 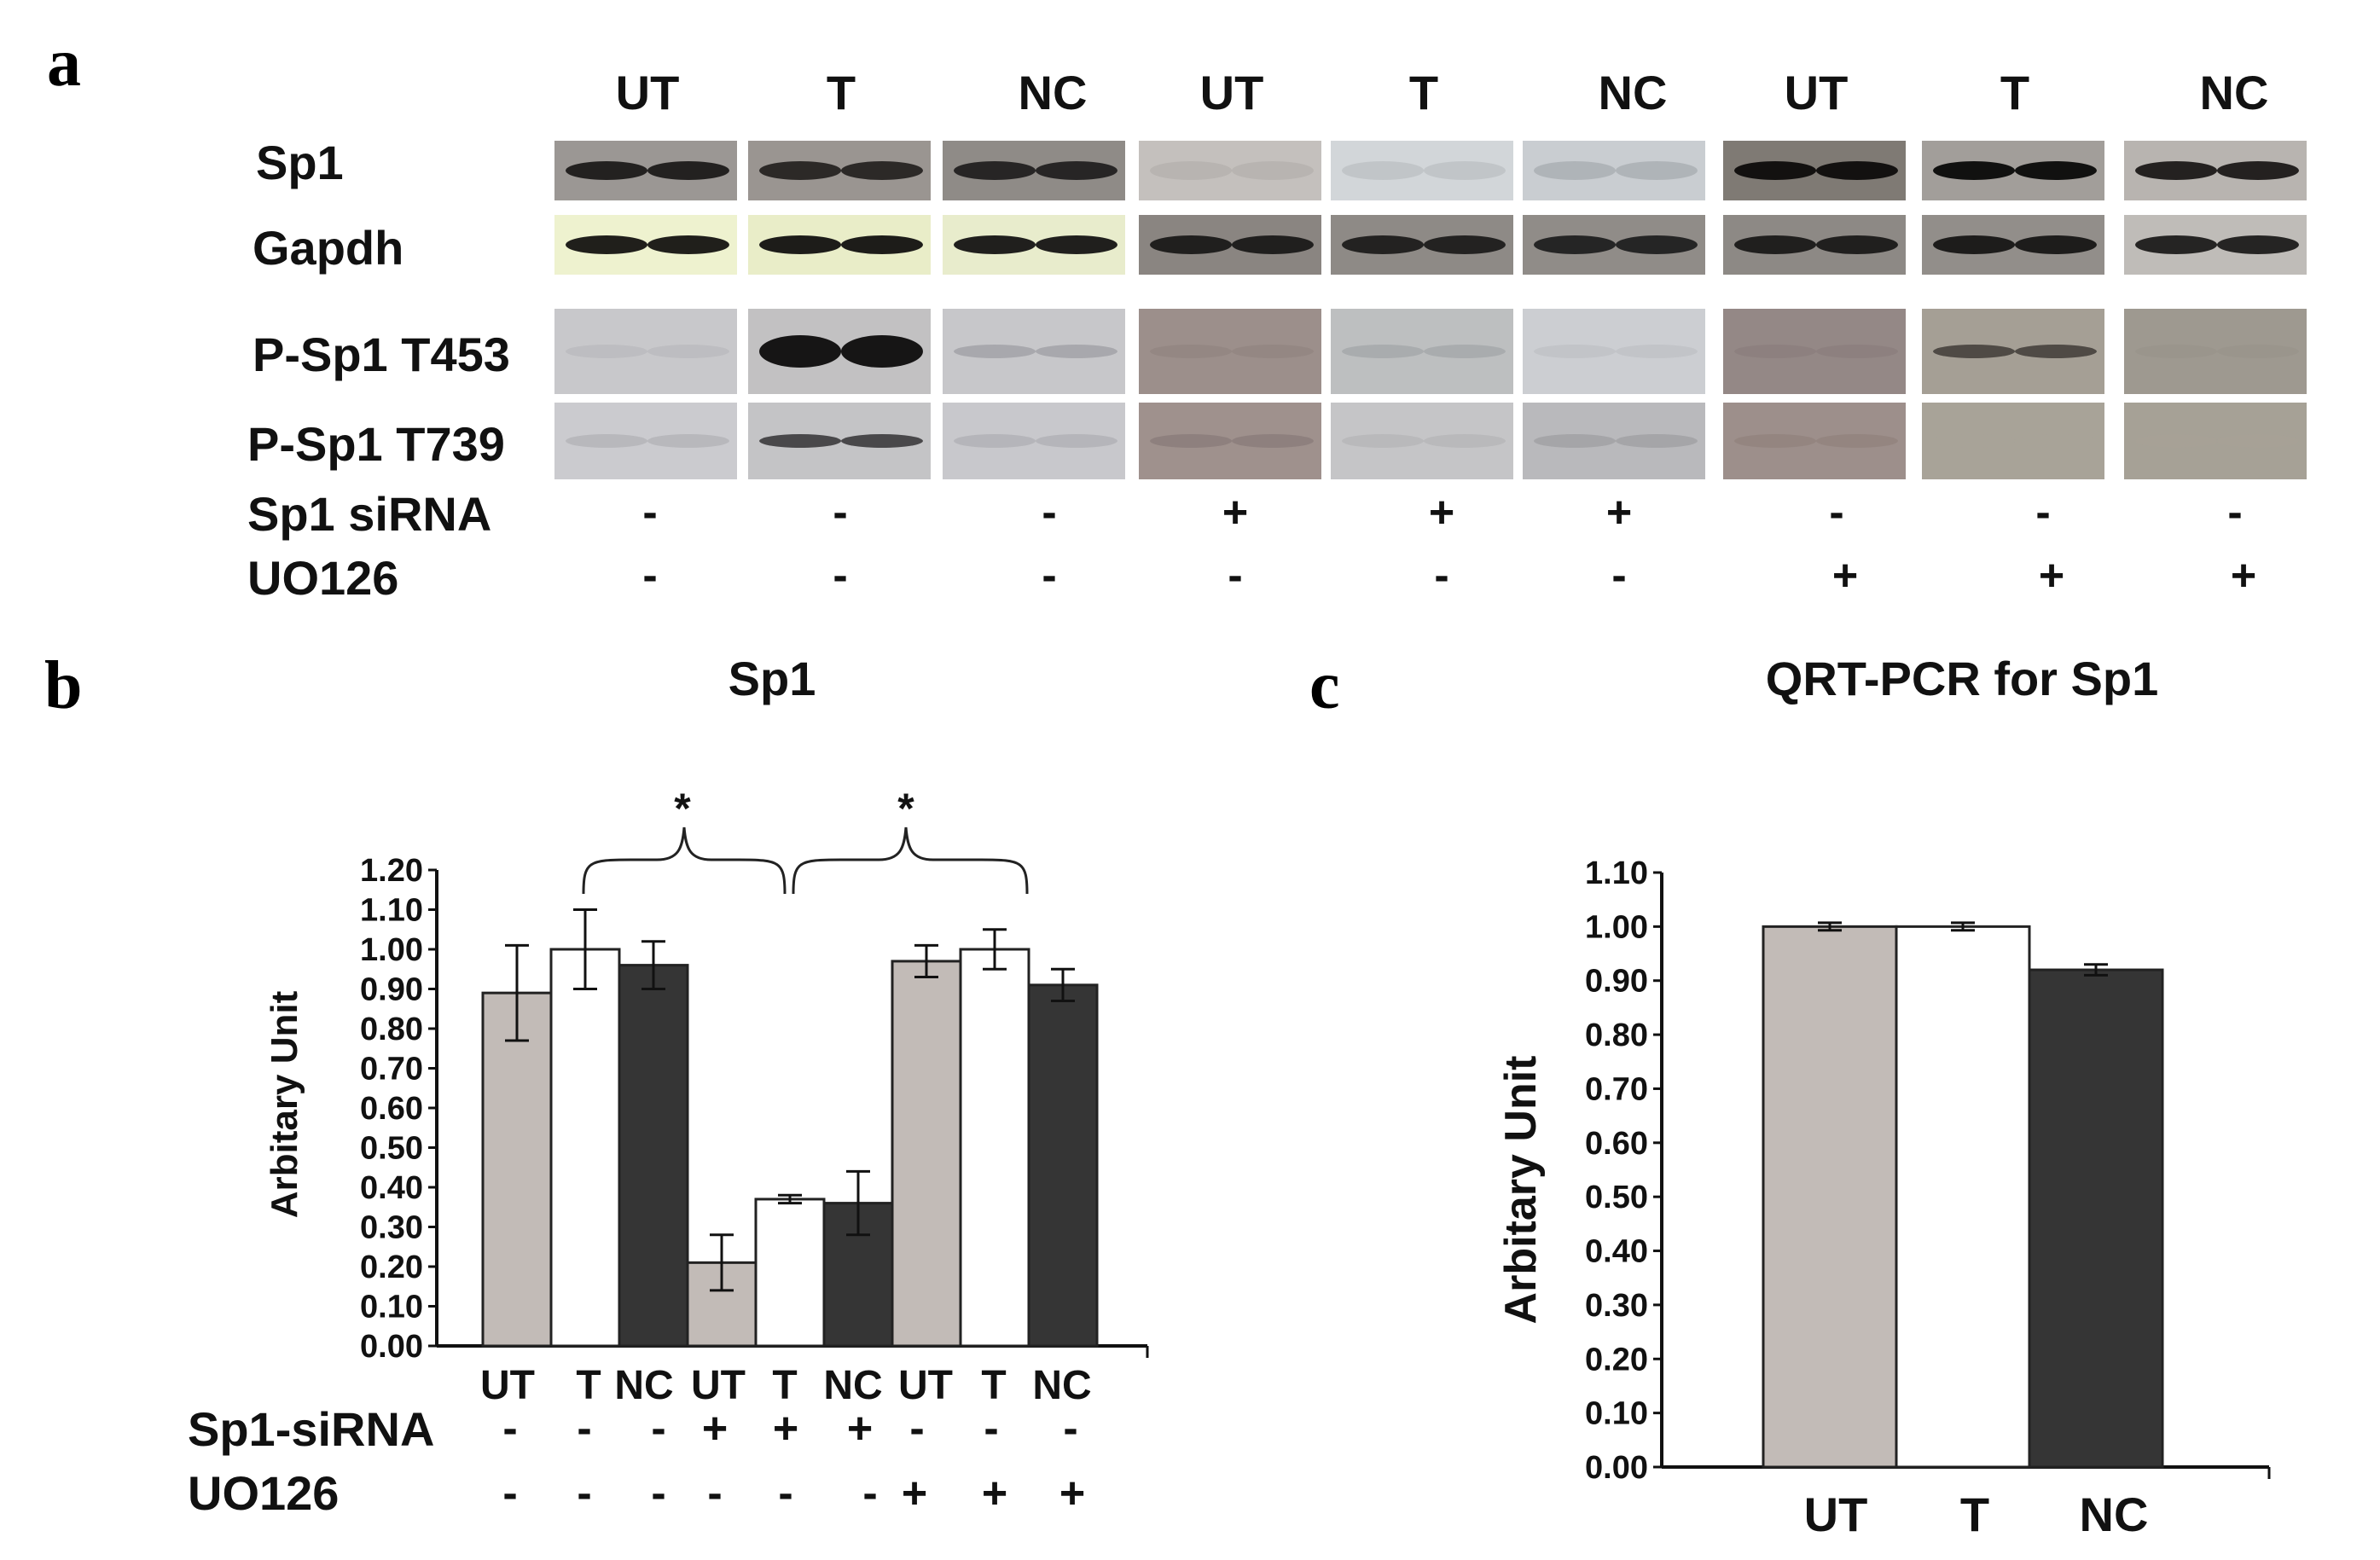 What do you see at coordinates (1616, 1468) in the screenshot?
I see `y-tick-label: 0.00` at bounding box center [1616, 1468].